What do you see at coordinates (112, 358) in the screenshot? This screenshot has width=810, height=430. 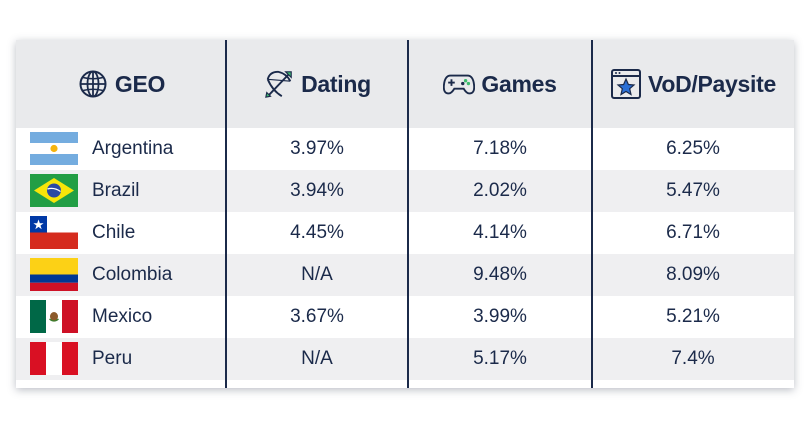 I see `country-name: Peru` at bounding box center [112, 358].